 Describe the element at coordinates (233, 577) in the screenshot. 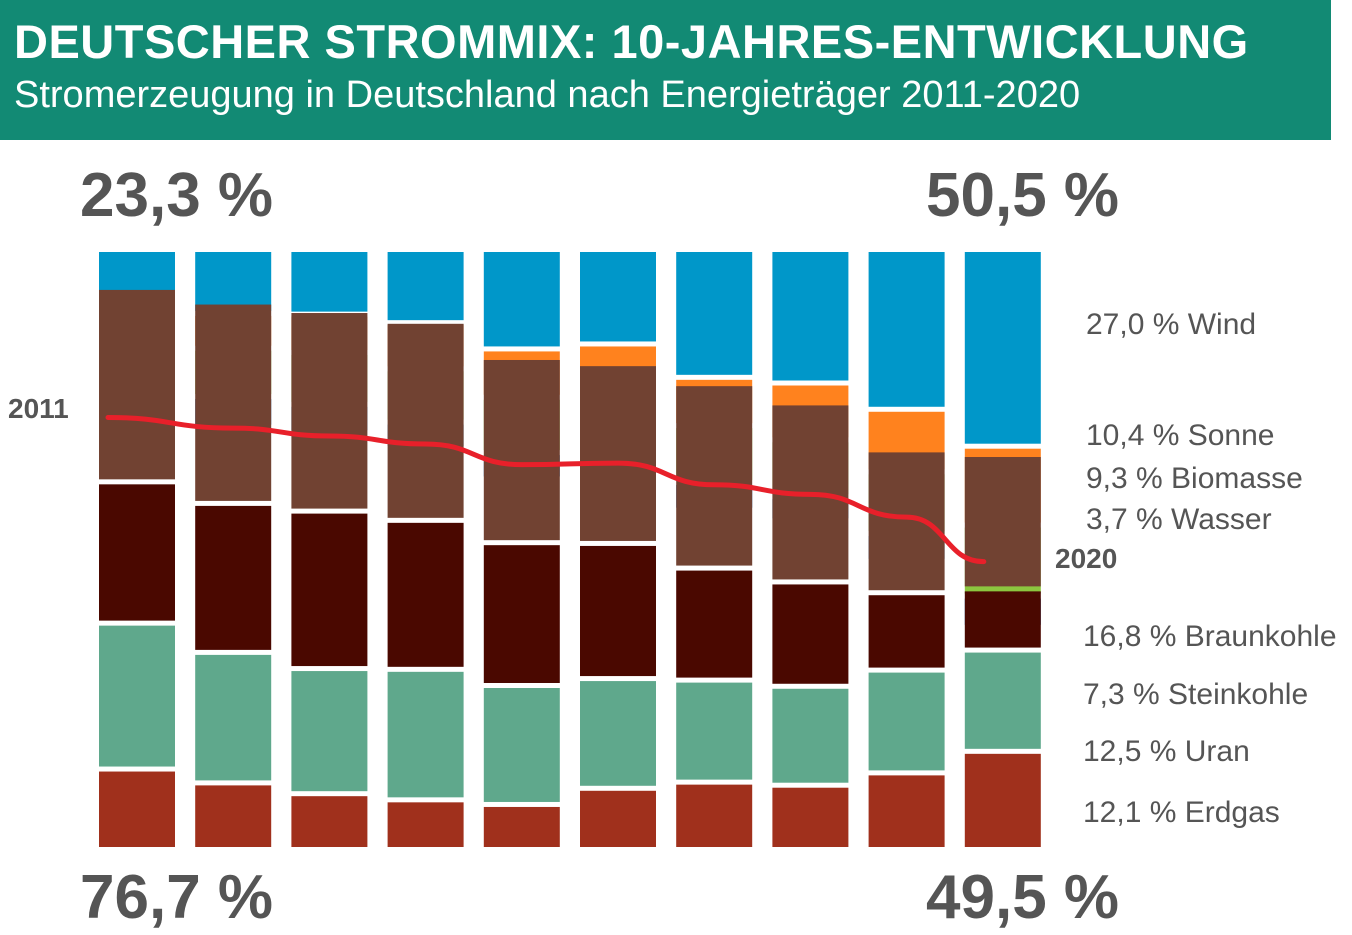

I see `bar-steinkohle-2012` at that location.